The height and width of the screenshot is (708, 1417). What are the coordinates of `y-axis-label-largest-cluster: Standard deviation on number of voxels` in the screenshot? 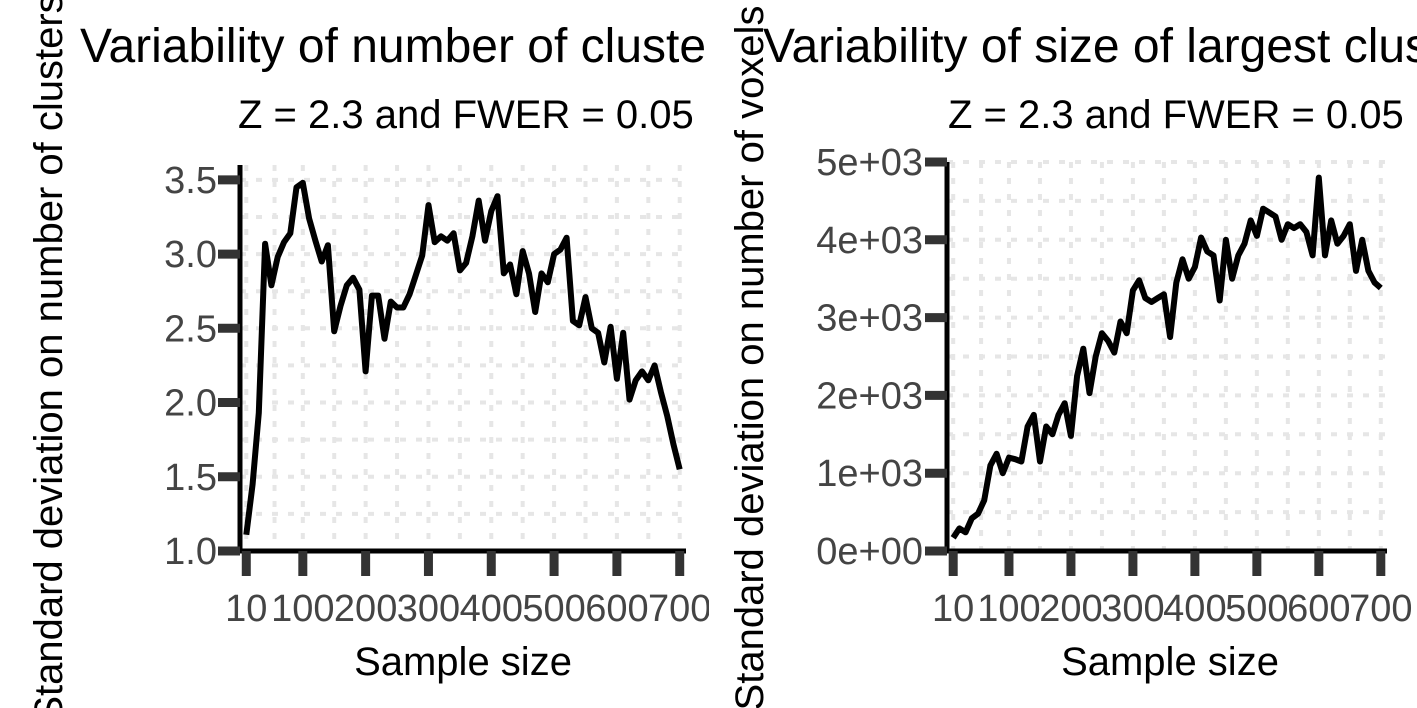 It's located at (750, 357).